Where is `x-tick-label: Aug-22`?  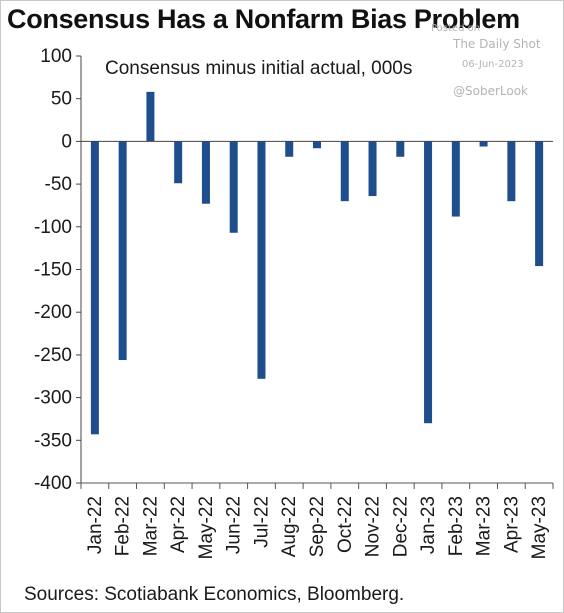
x-tick-label: Aug-22 is located at coordinates (289, 526).